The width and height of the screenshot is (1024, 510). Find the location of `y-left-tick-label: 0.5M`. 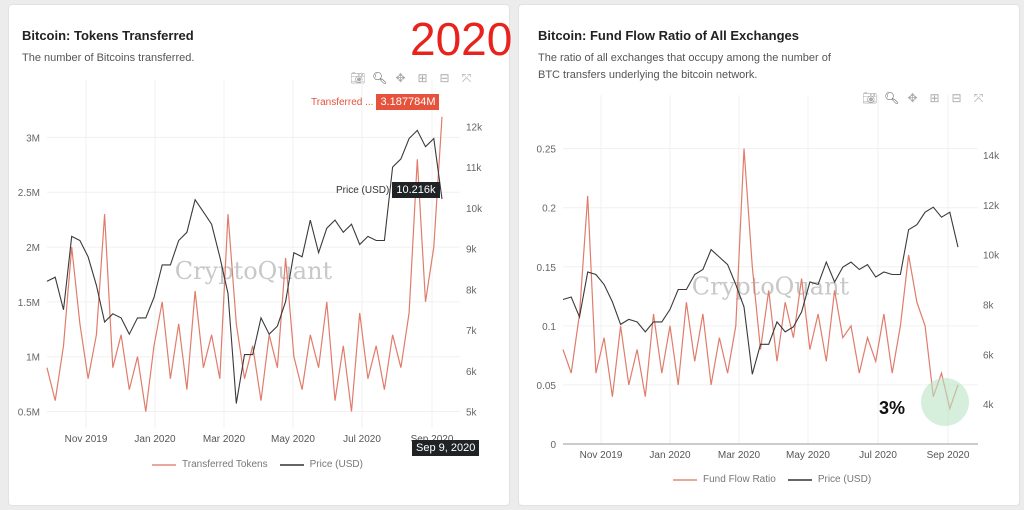

y-left-tick-label: 0.5M is located at coordinates (29, 413).